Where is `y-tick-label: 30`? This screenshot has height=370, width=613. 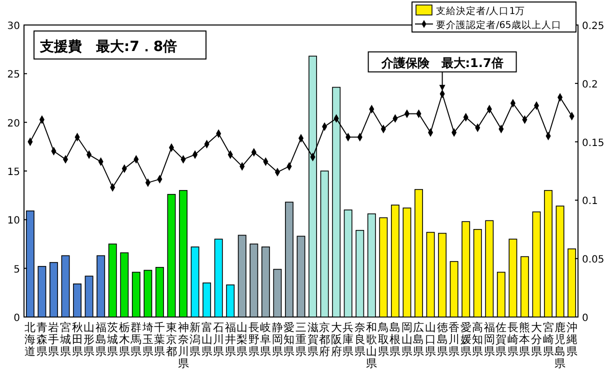 y-tick-label: 30 is located at coordinates (13, 26).